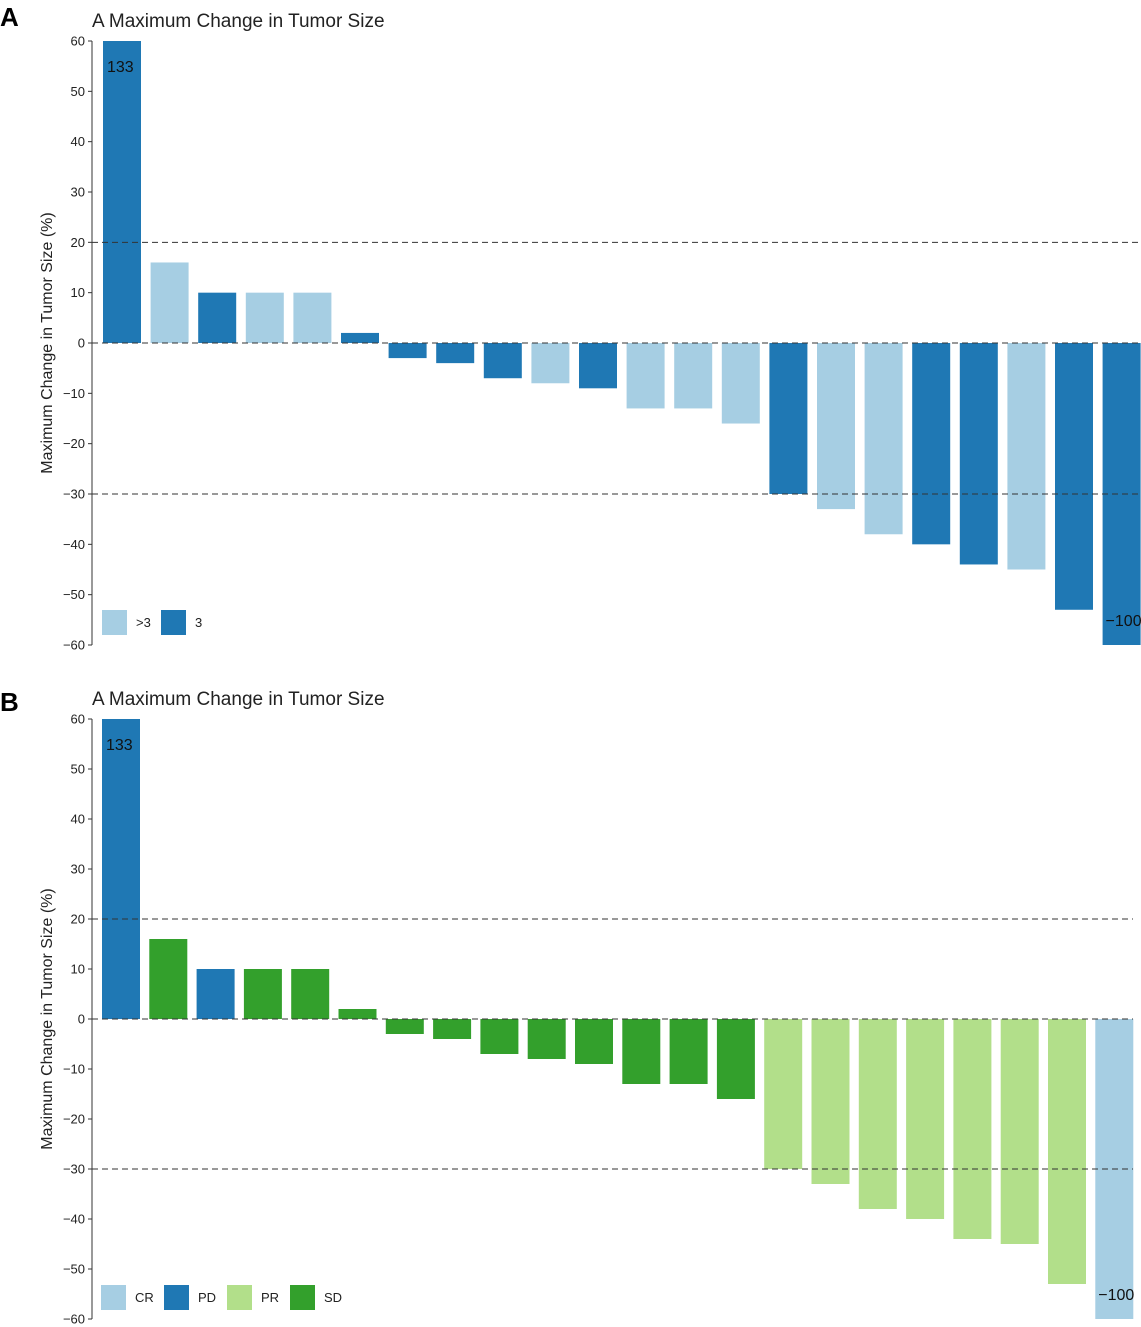  What do you see at coordinates (74, 594) in the screenshot?
I see `panel-a-y-tick-label: −50` at bounding box center [74, 594].